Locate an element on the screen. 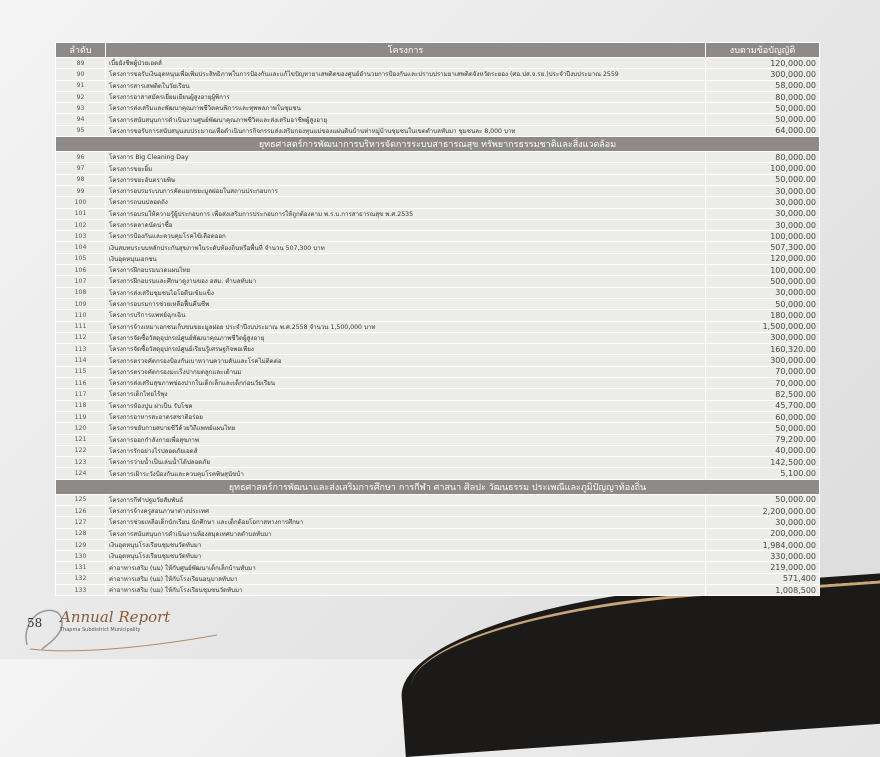  row-number: 130 is located at coordinates (80, 556).